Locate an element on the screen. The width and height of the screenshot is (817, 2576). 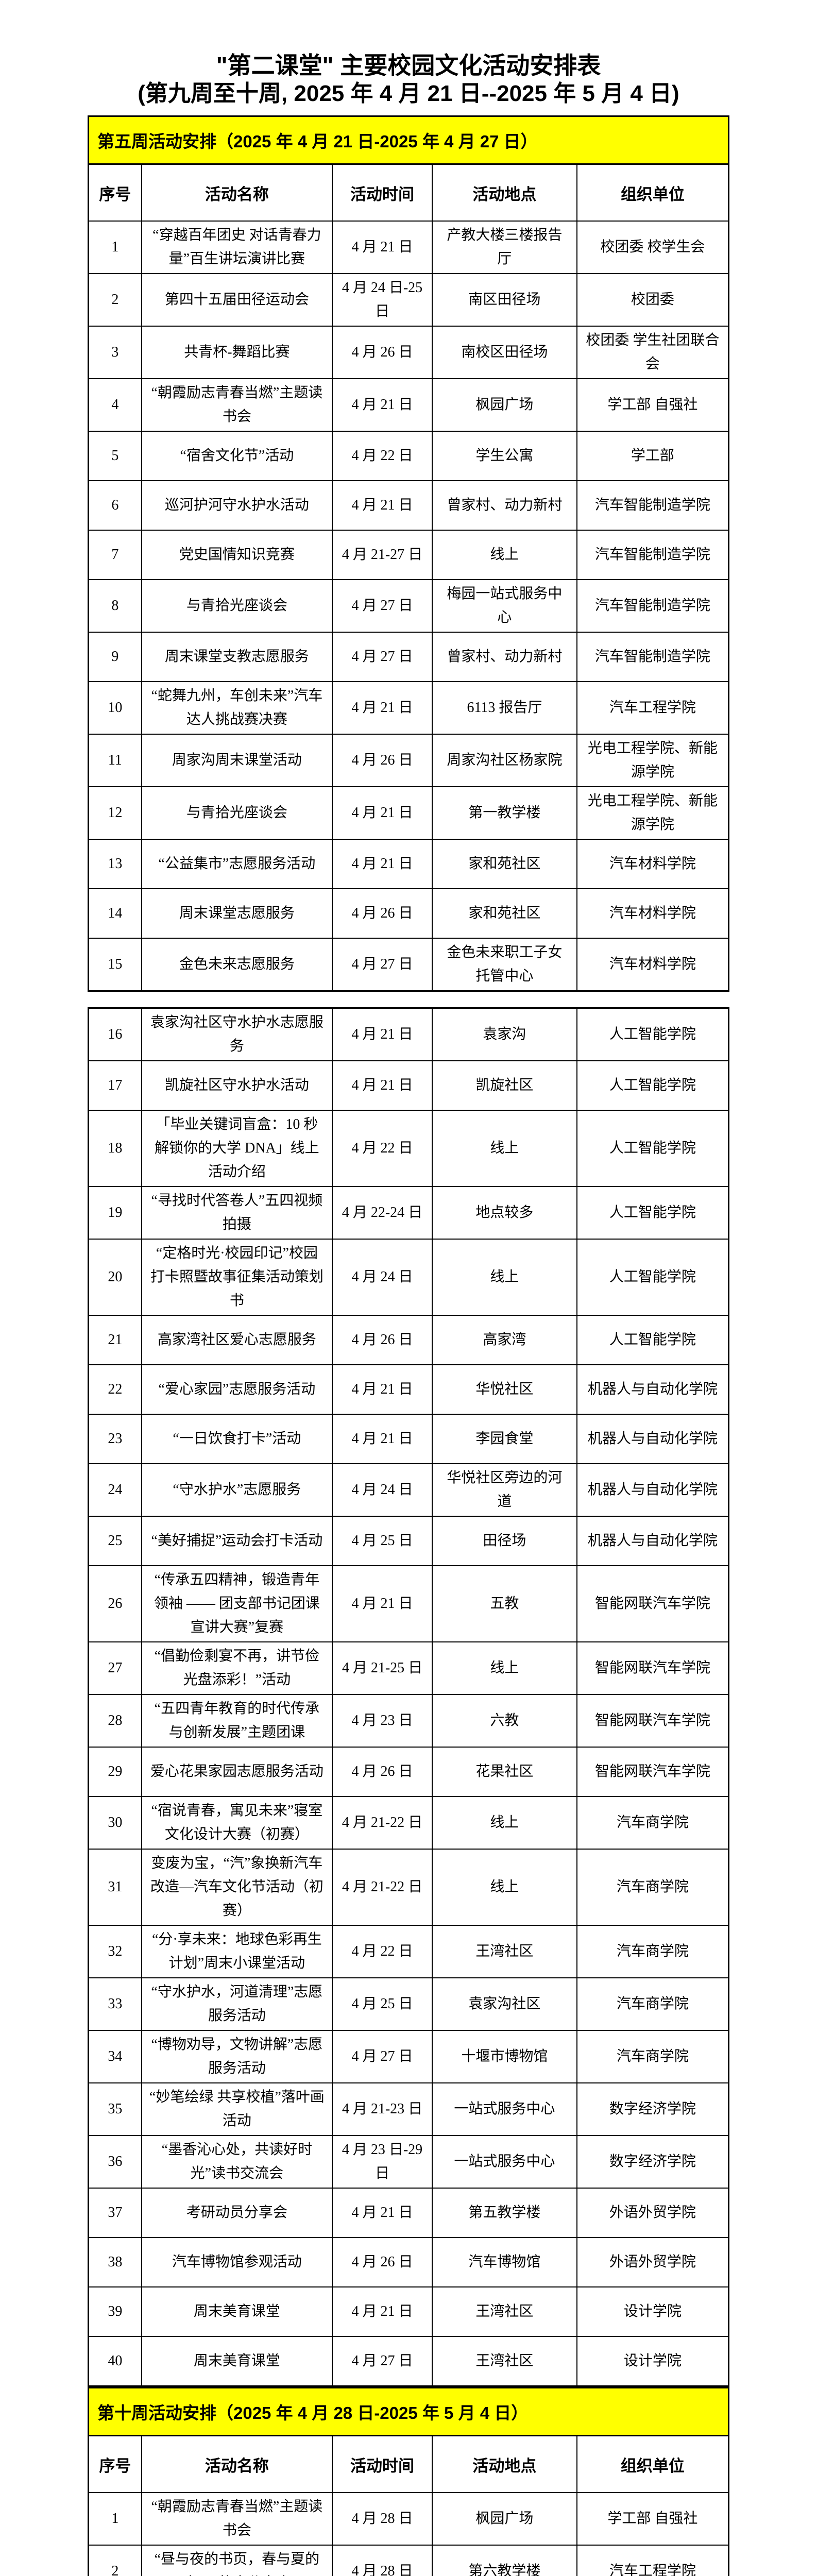
cell-org: 智能网联汽车学院 is located at coordinates (652, 1772).